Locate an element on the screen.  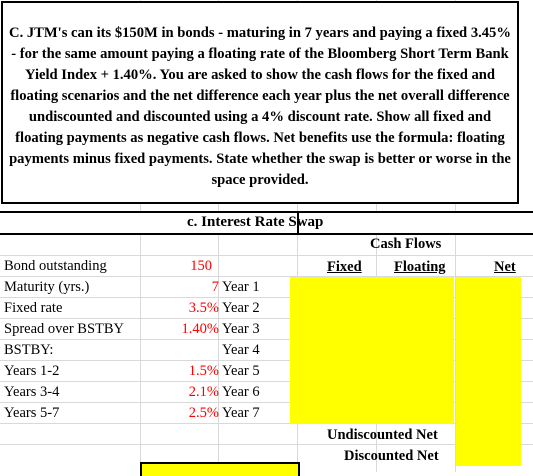
section-title: c. Interest Rate Swap is located at coordinates (255, 222).